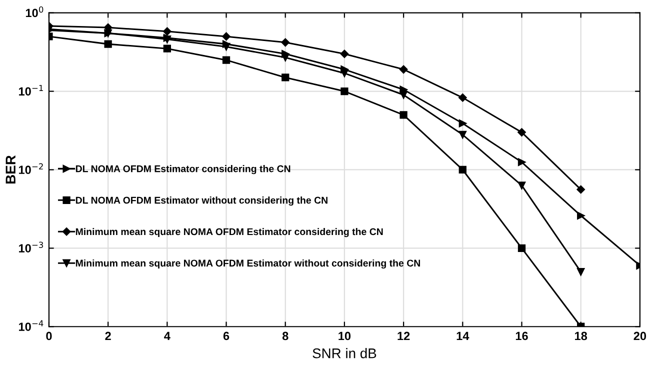 The width and height of the screenshot is (653, 367). Describe the element at coordinates (344, 336) in the screenshot. I see `x-tick-label: 10` at that location.